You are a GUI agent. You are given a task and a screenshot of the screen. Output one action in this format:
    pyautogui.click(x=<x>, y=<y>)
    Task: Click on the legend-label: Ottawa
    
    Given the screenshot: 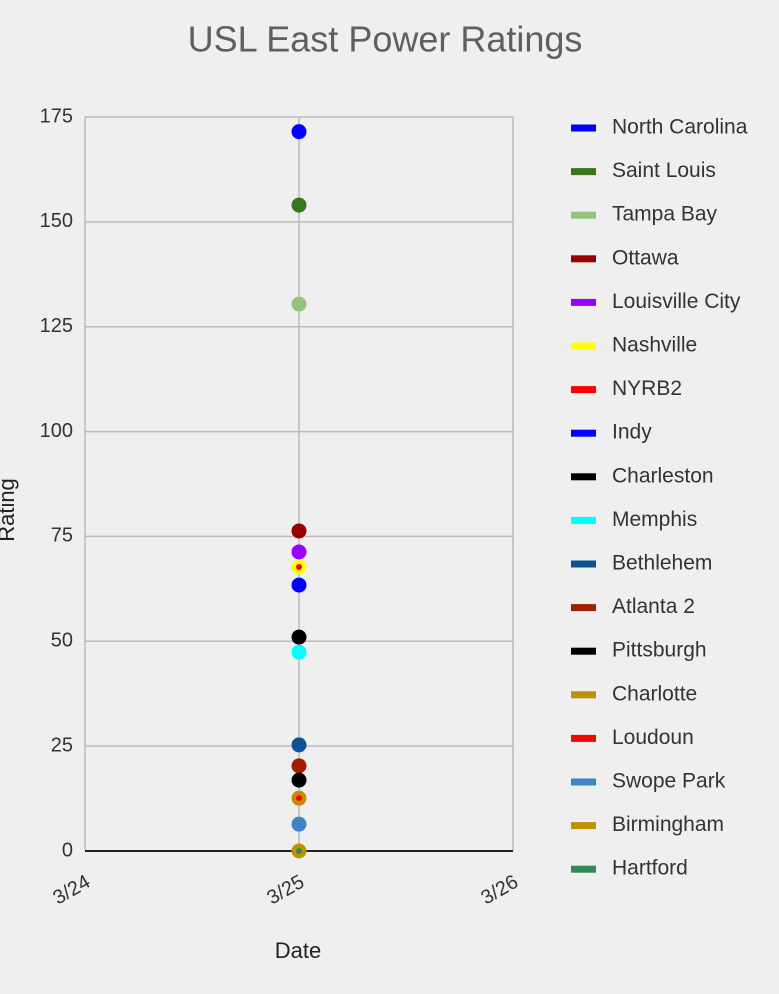 What is the action you would take?
    pyautogui.click(x=645, y=257)
    